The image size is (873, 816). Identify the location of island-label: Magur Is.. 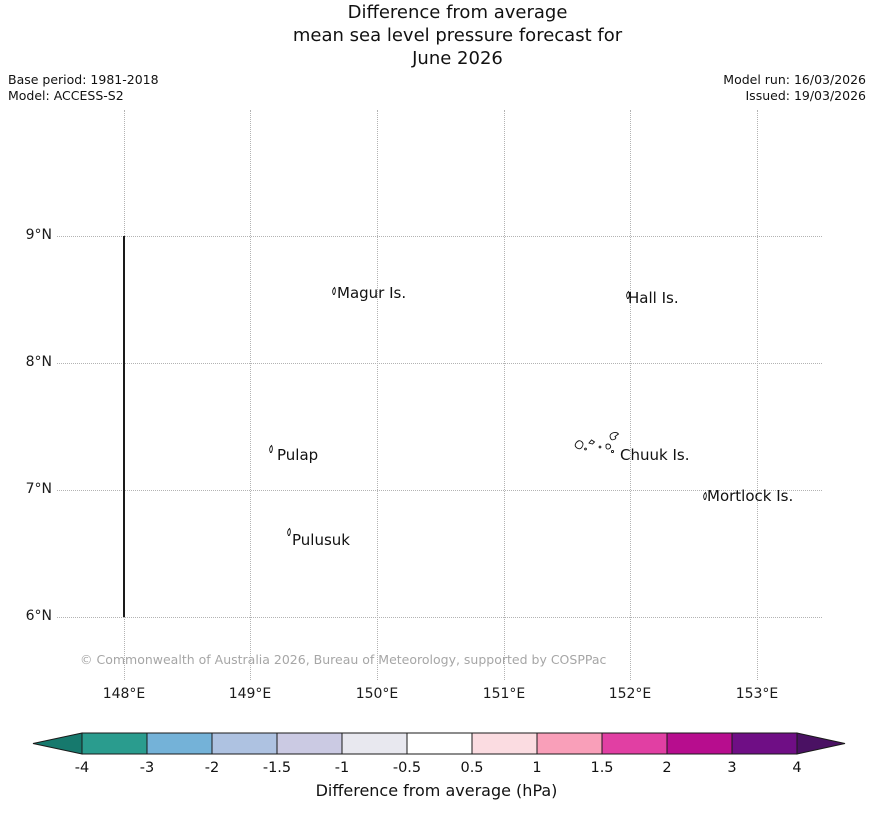
(372, 293).